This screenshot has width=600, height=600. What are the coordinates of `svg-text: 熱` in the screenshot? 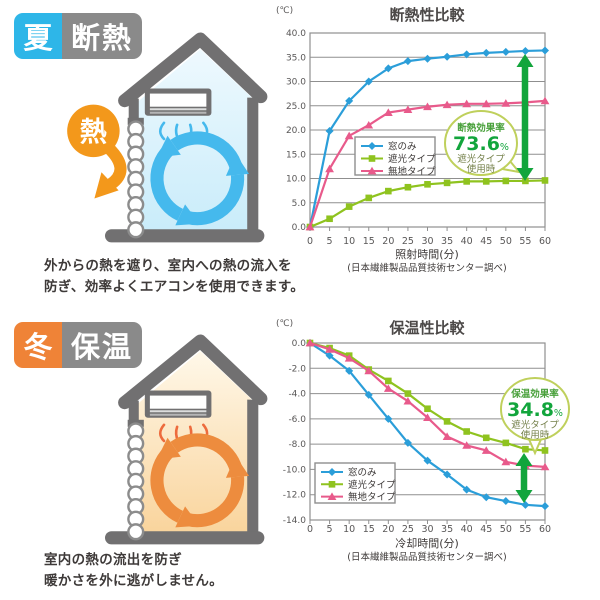 It's located at (93, 132).